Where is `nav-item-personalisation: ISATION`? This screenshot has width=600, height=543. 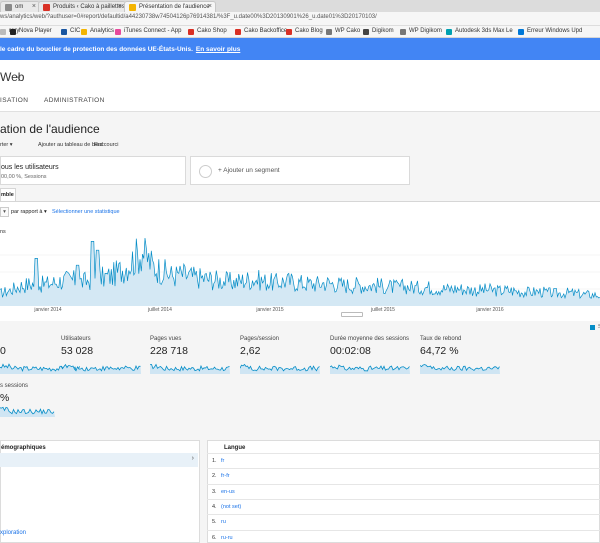
nav-item-personalisation: ISATION is located at coordinates (14, 100).